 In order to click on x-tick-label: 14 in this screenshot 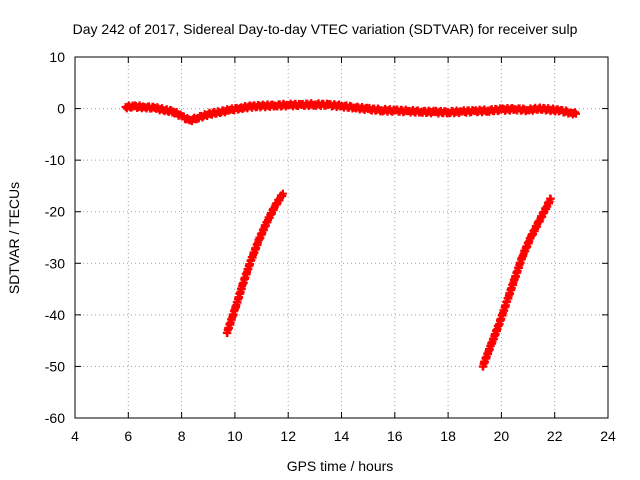, I will do `click(342, 436)`.